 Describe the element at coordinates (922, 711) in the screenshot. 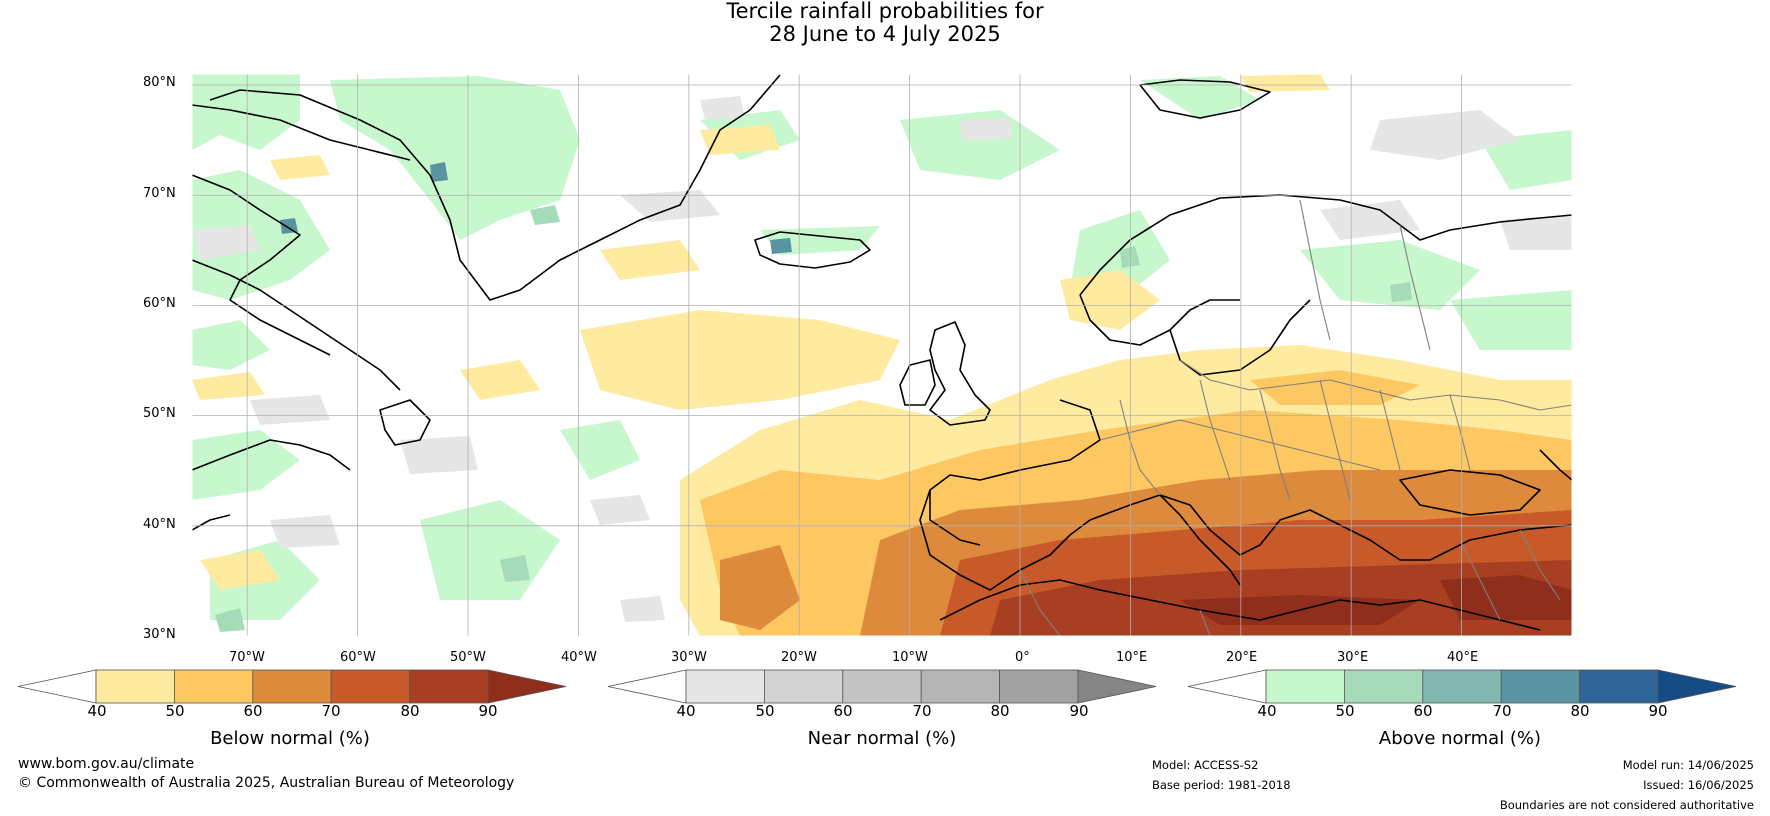

I see `near-tick-70: 70` at that location.